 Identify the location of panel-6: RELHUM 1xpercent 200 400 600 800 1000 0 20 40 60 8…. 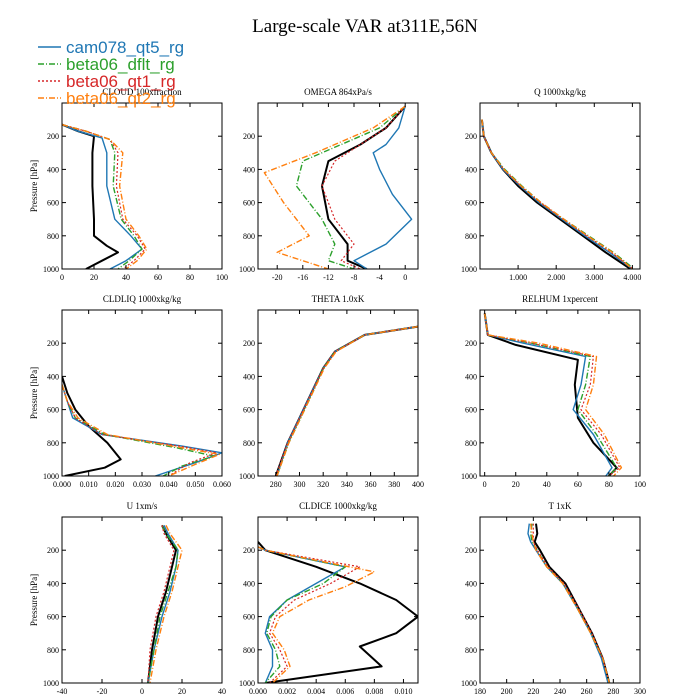
(553, 391).